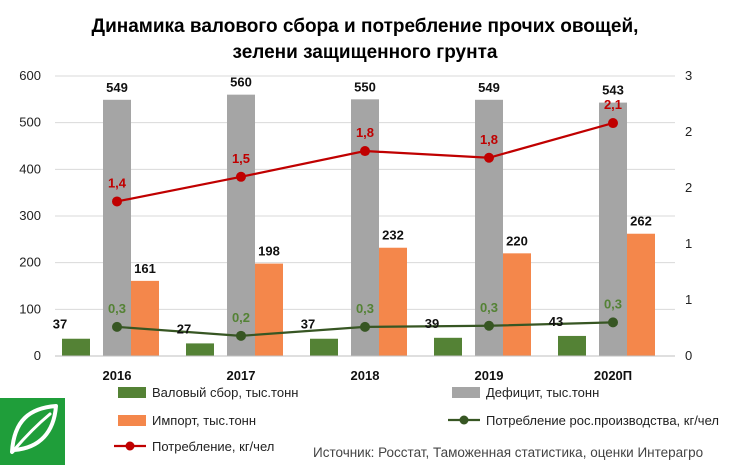 The width and height of the screenshot is (730, 465). Describe the element at coordinates (30, 215) in the screenshot. I see `y-left-tick-label: 300` at that location.